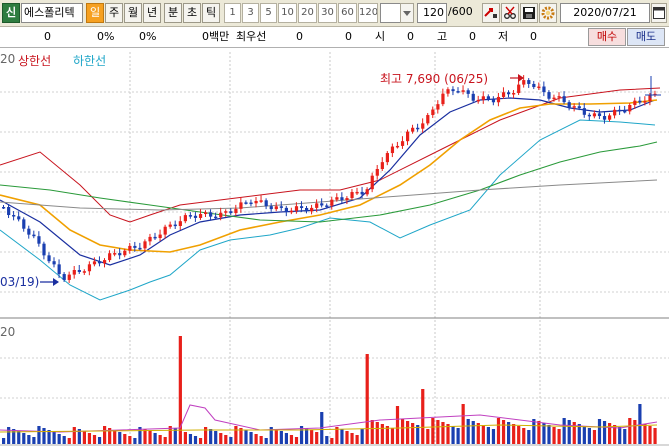 The width and height of the screenshot is (669, 448). What do you see at coordinates (268, 13) in the screenshot?
I see `interval-5-button: 5` at bounding box center [268, 13].